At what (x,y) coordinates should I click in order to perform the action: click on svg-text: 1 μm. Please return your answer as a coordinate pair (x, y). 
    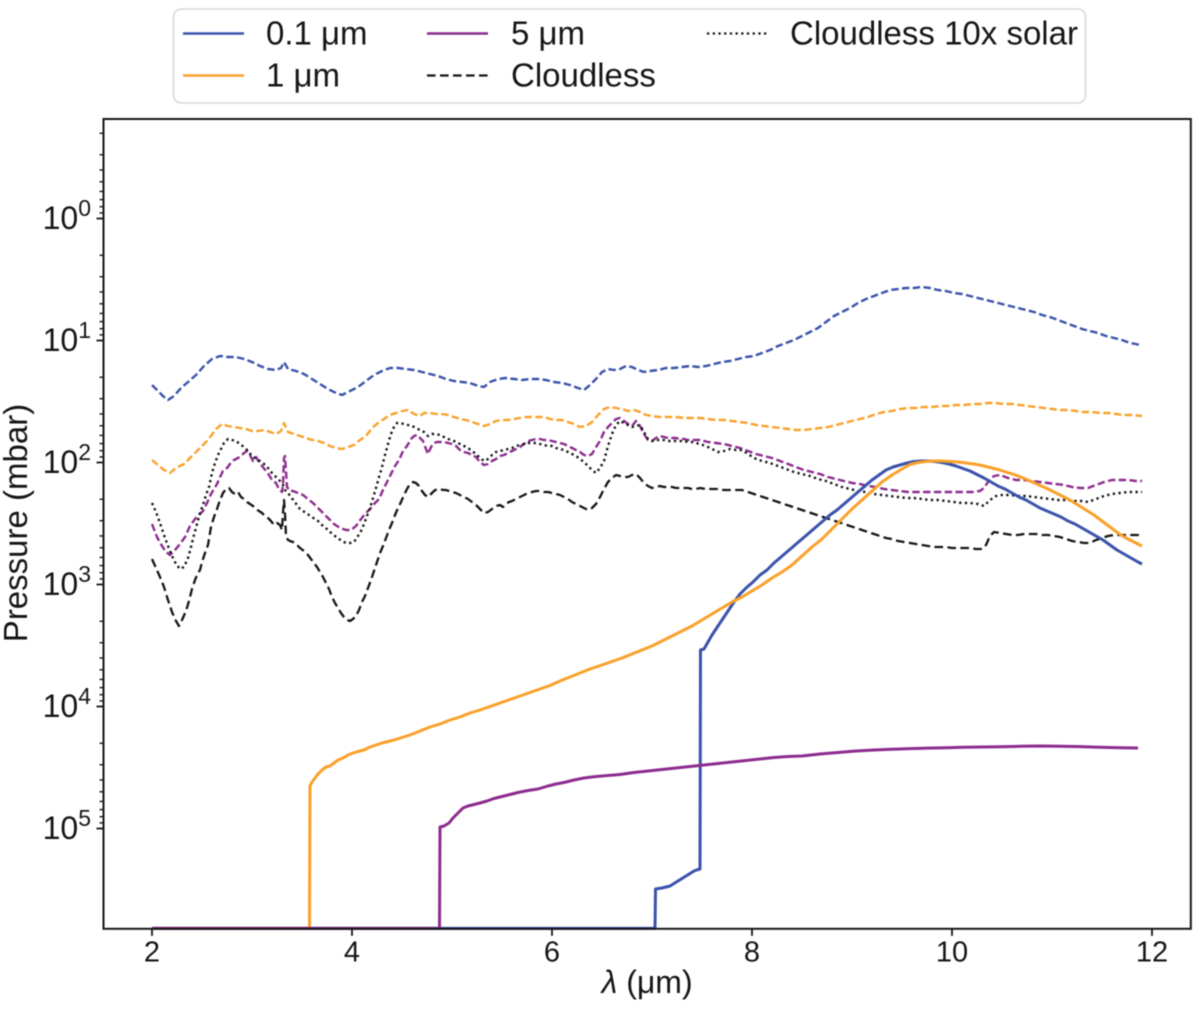
    Looking at the image, I should click on (303, 75).